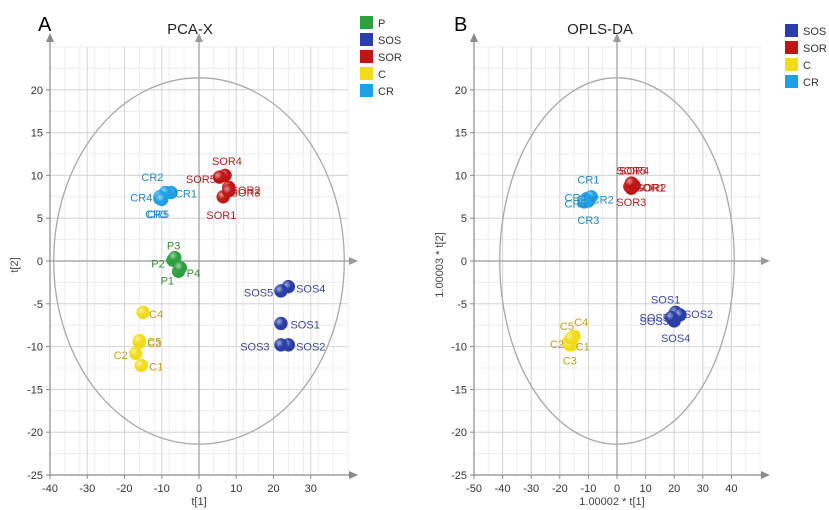  Describe the element at coordinates (386, 92) in the screenshot. I see `legend-label: CR` at that location.